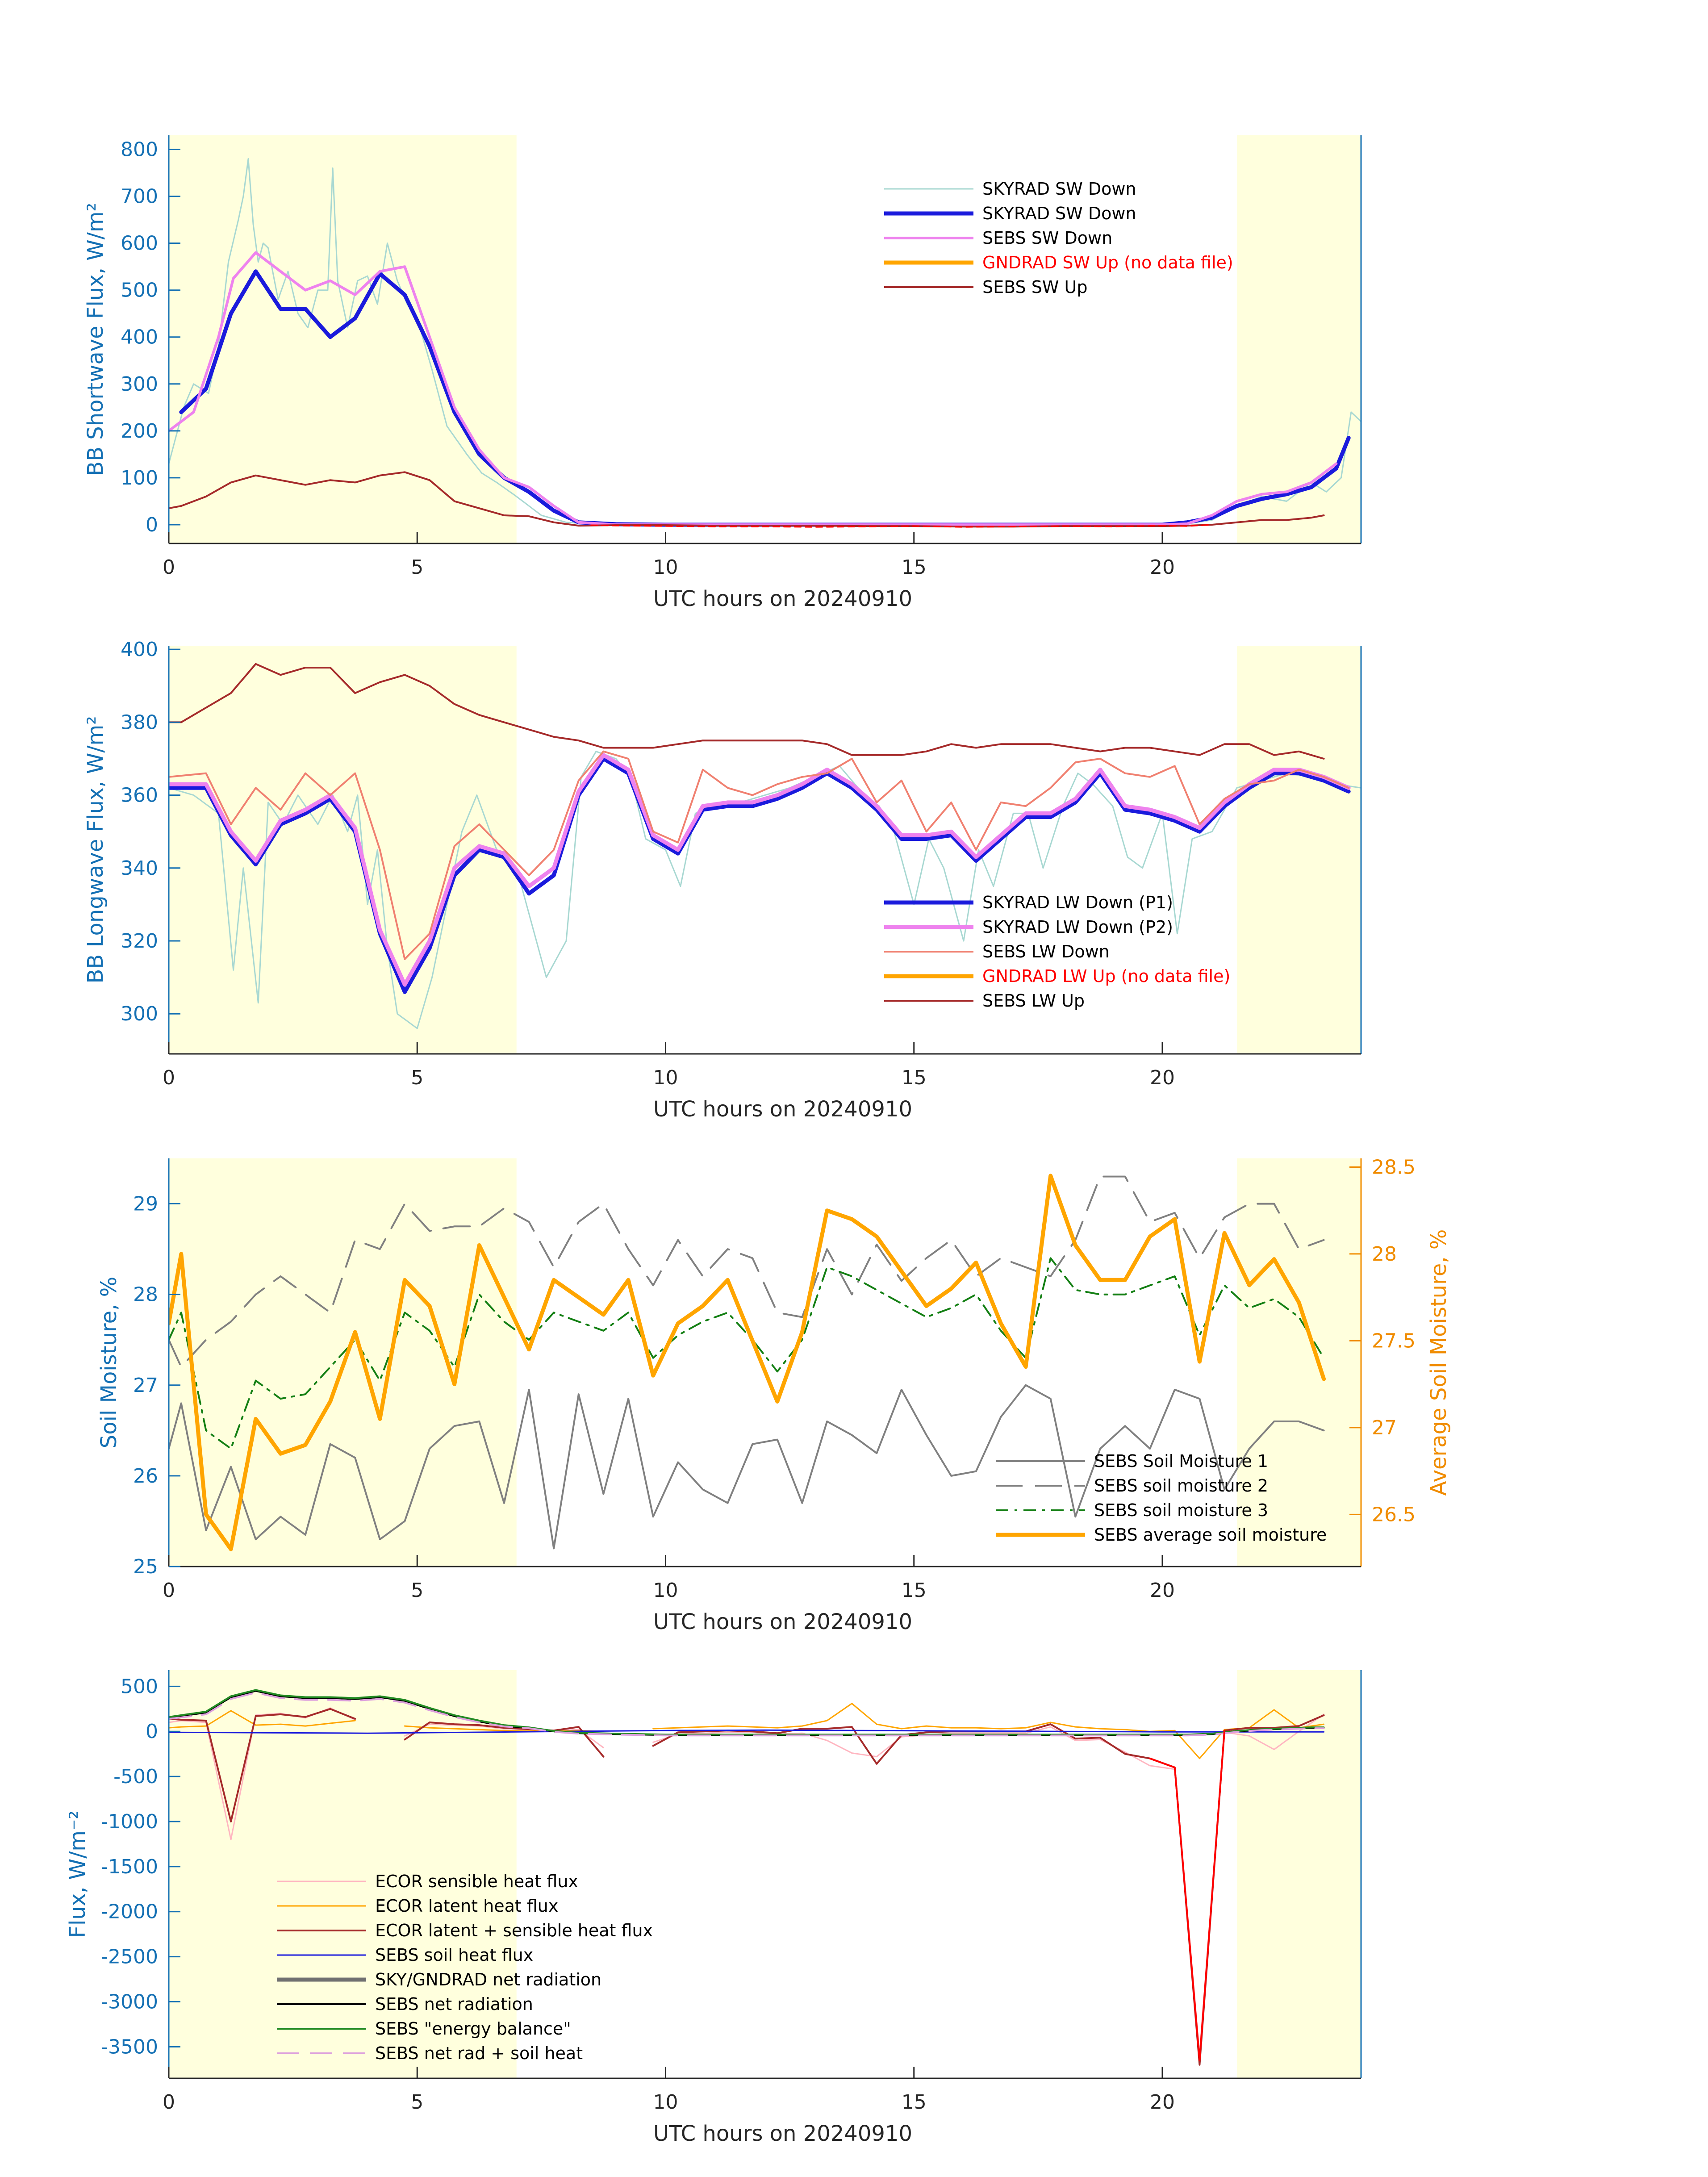 The image size is (1708, 2177). I want to click on y-tick-label: -3000, so click(129, 2001).